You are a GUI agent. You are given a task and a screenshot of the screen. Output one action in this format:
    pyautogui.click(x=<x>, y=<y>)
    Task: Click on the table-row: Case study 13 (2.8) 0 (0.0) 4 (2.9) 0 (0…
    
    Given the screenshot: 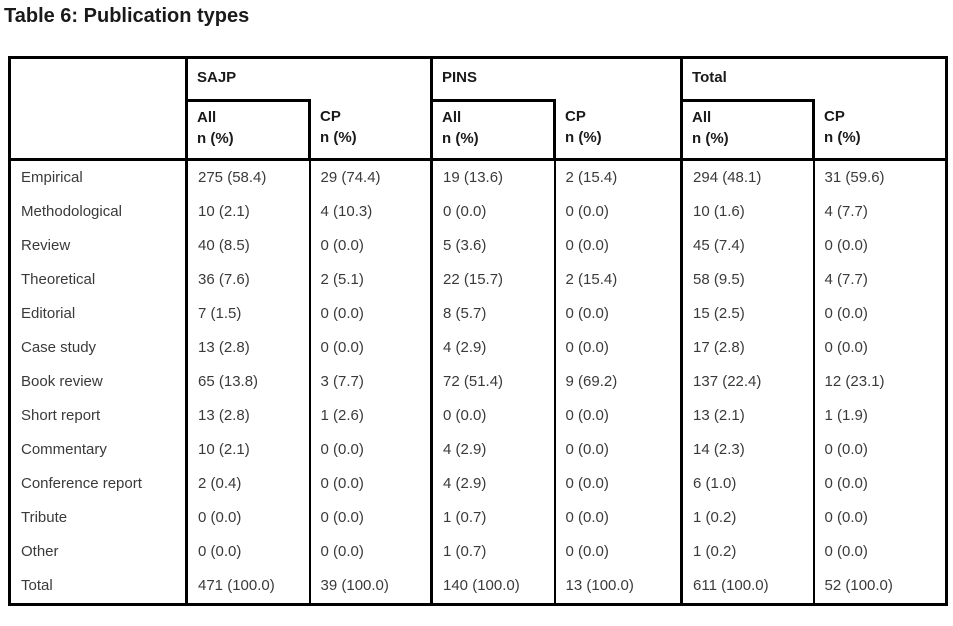 What is the action you would take?
    pyautogui.click(x=478, y=348)
    